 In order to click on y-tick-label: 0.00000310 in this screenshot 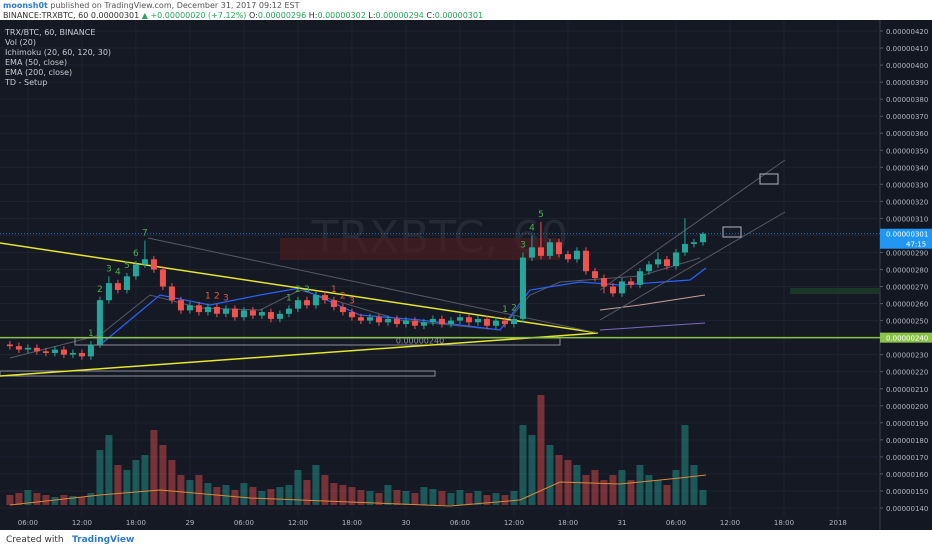, I will do `click(907, 219)`.